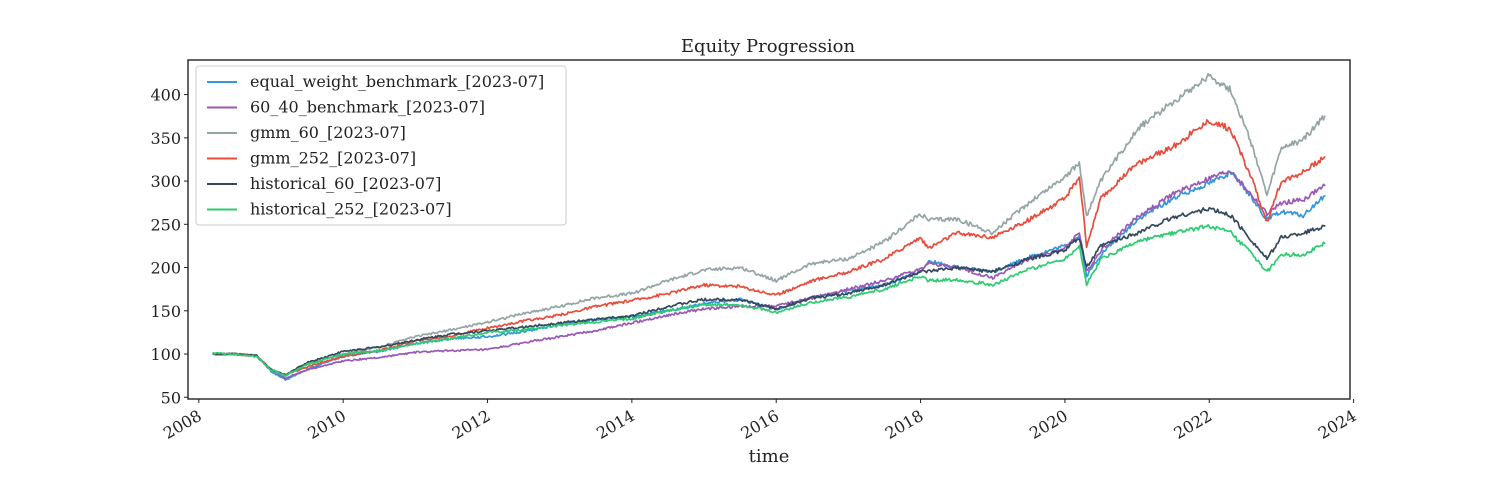  Describe the element at coordinates (165, 268) in the screenshot. I see `y-tick-label: 200` at that location.